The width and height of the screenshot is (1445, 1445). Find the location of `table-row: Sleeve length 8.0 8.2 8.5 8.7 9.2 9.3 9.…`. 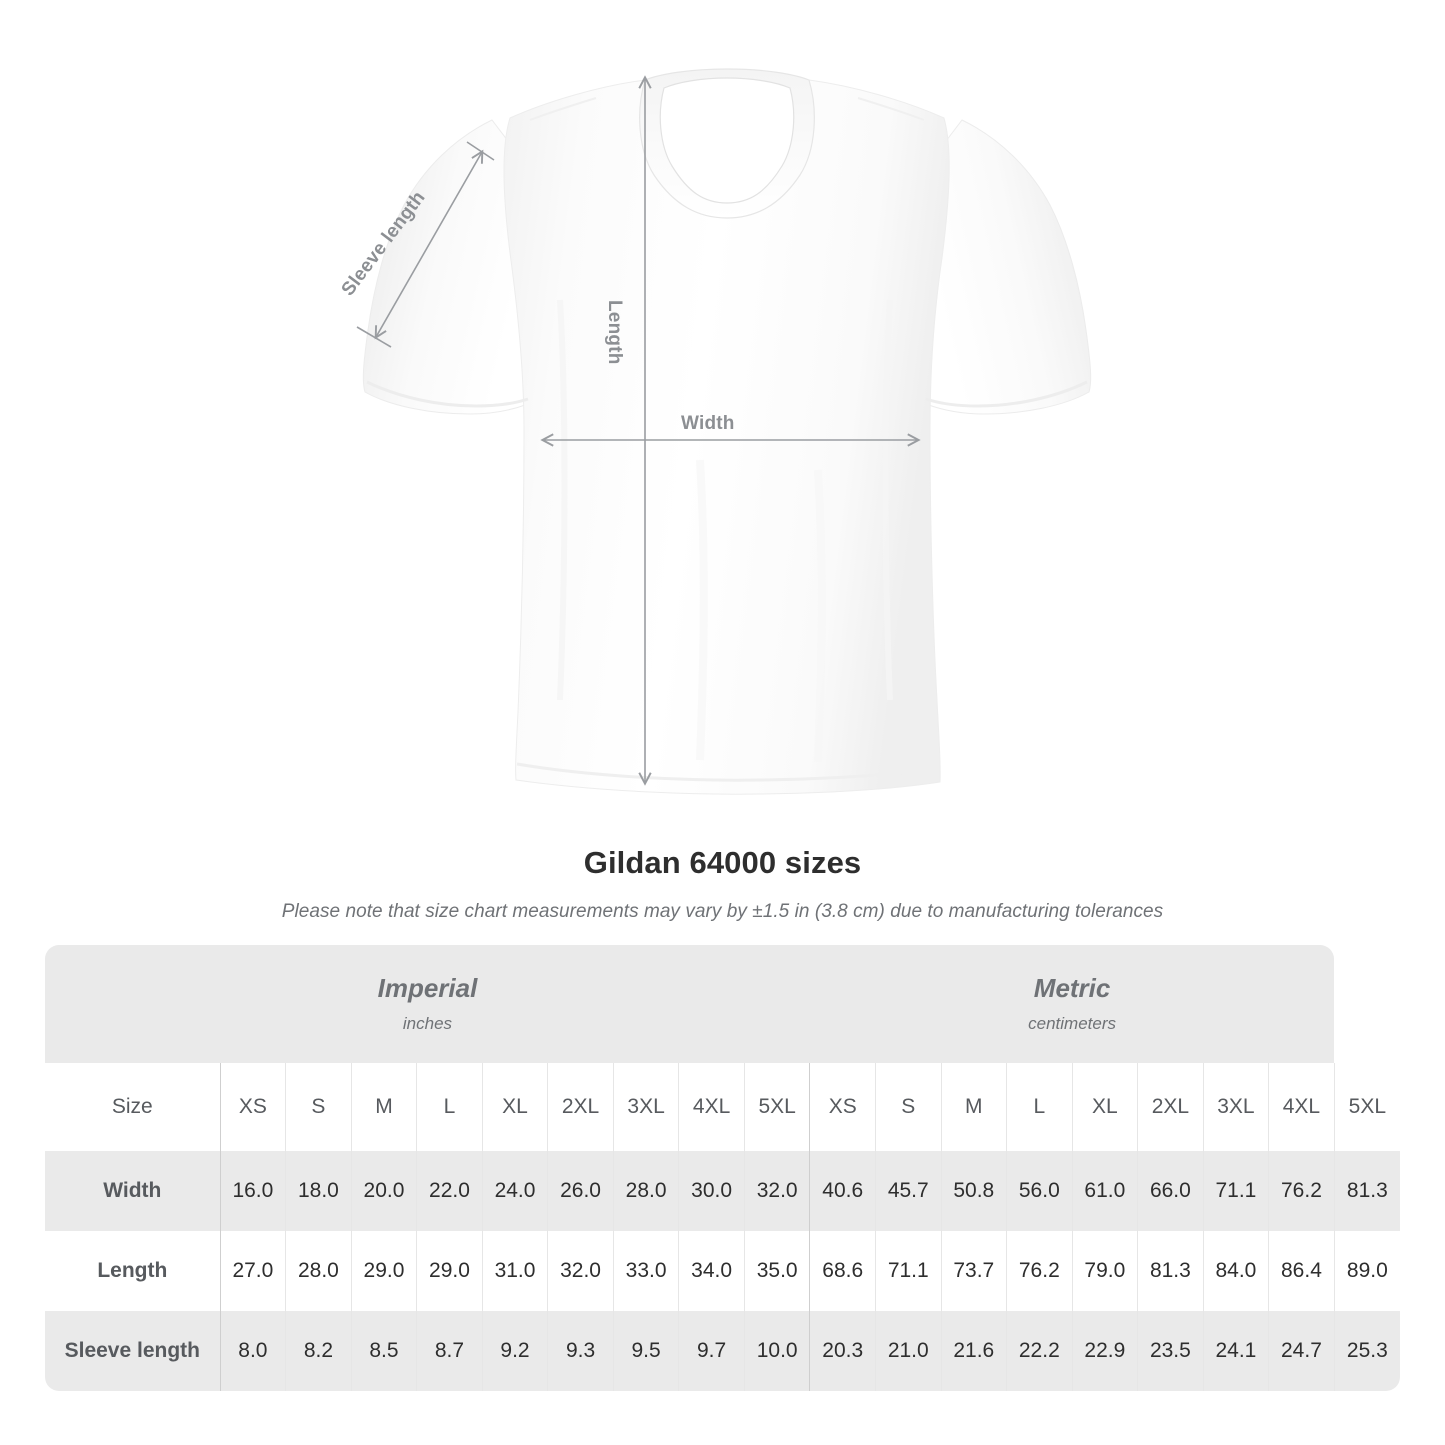

table-row: Sleeve length 8.0 8.2 8.5 8.7 9.2 9.3 9.… is located at coordinates (722, 1351).